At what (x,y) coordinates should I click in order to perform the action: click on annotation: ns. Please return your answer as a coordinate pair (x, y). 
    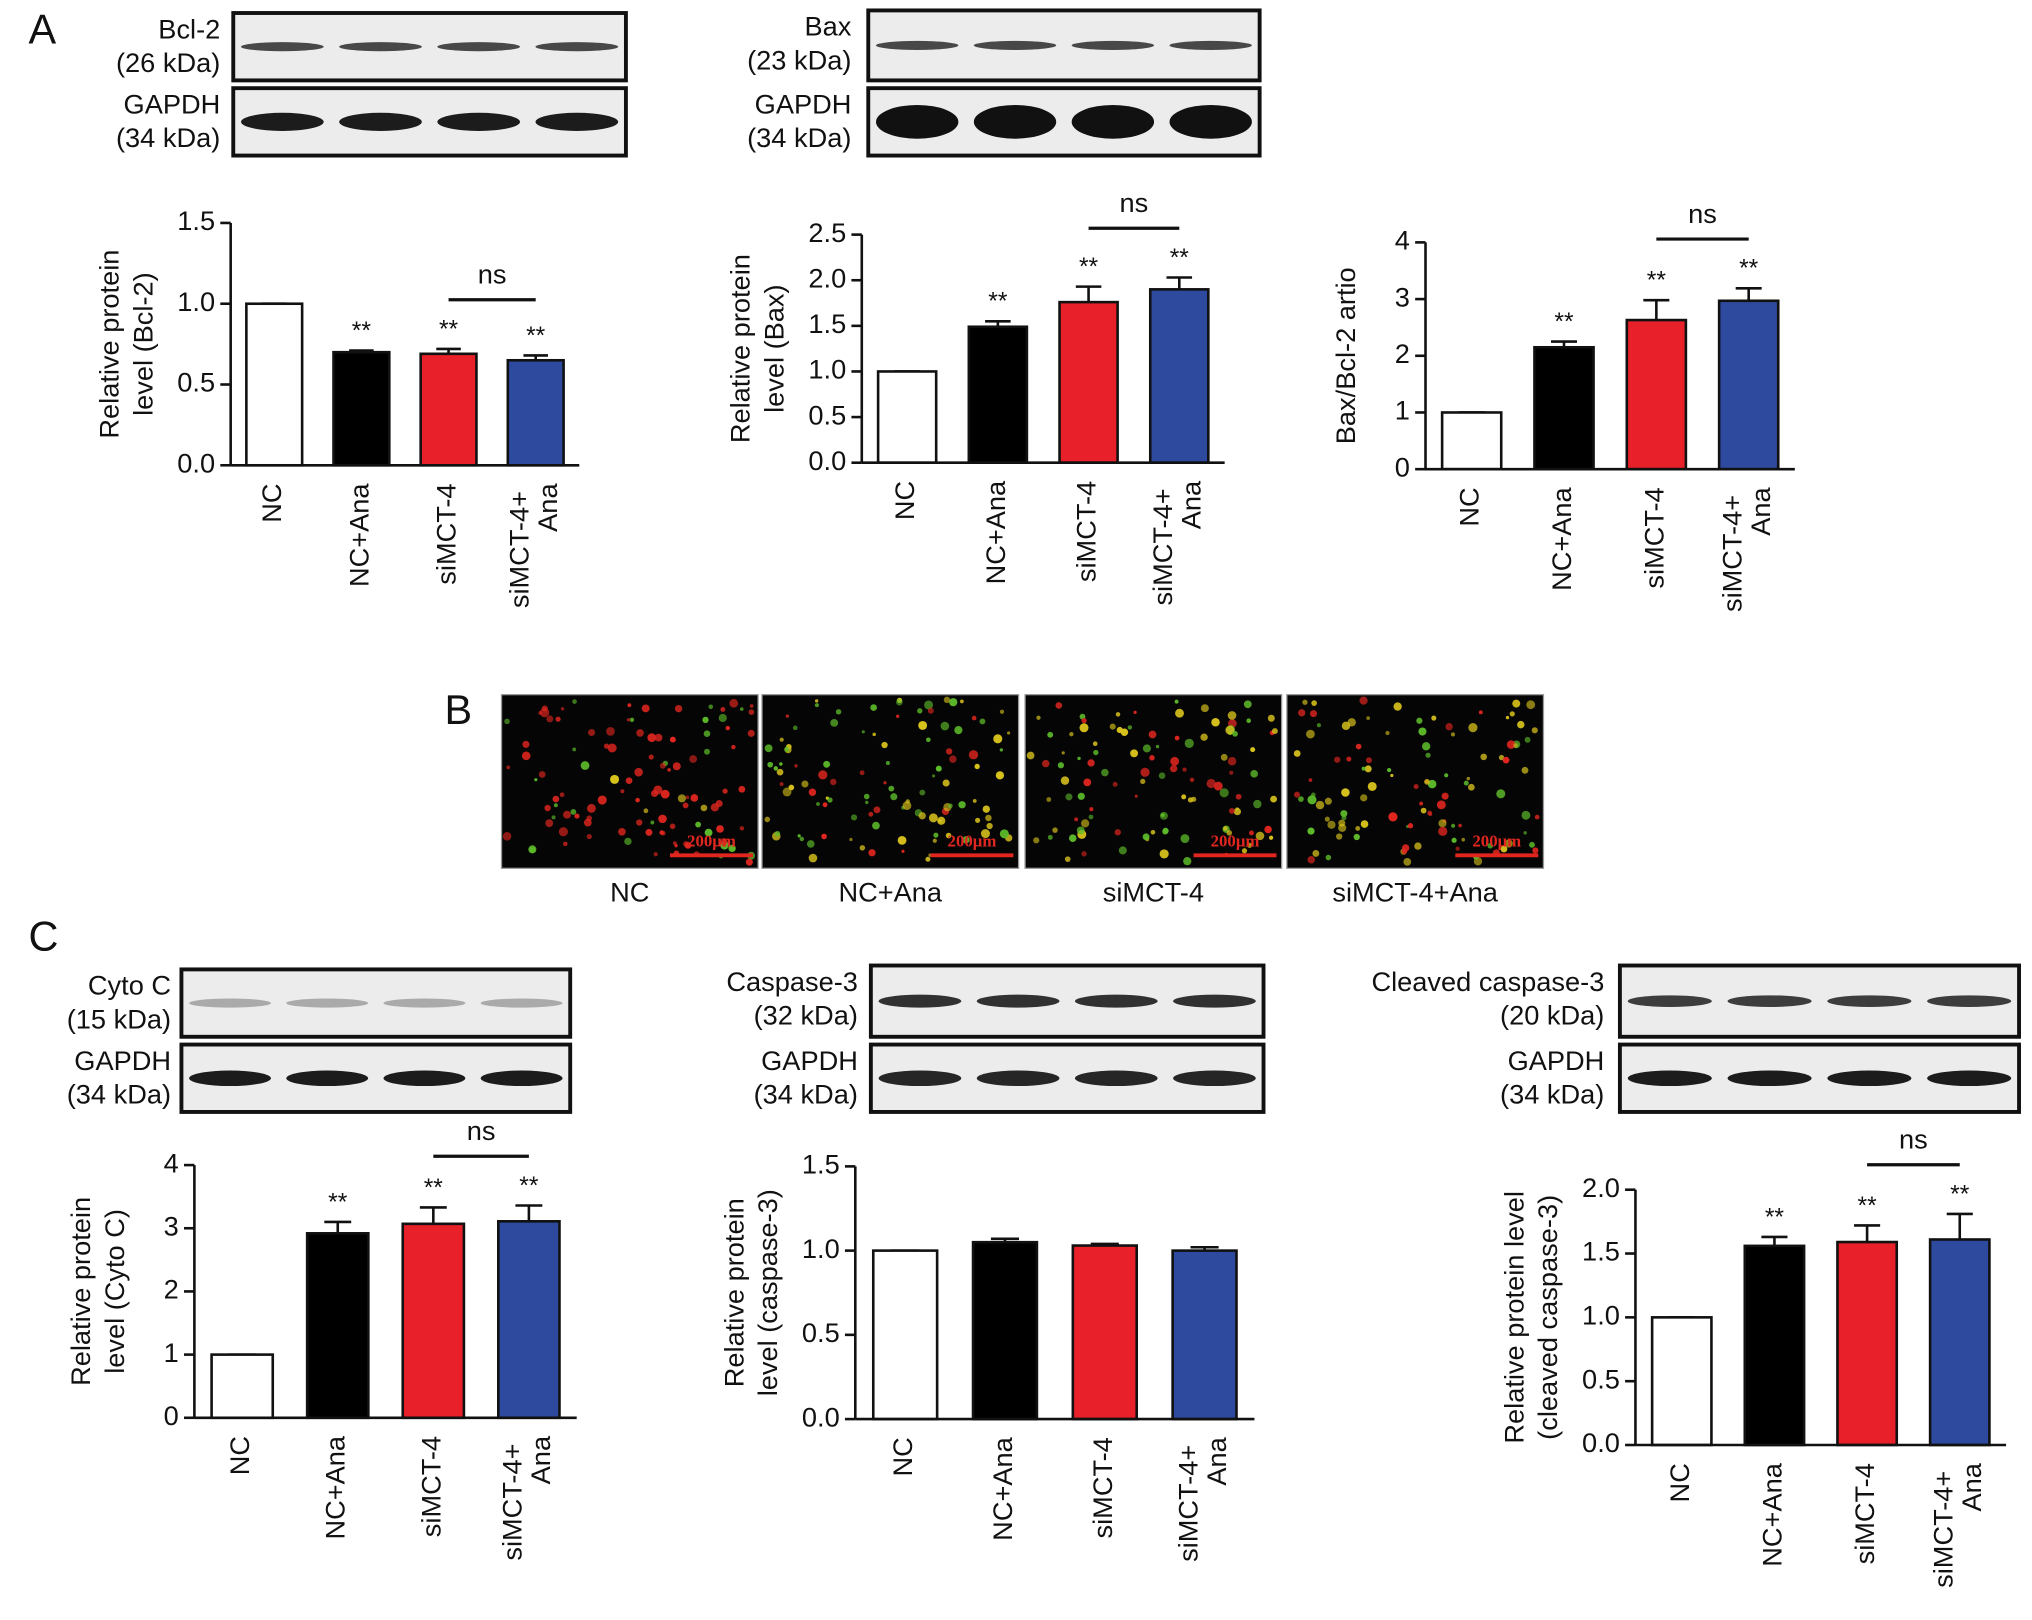
    Looking at the image, I should click on (1702, 213).